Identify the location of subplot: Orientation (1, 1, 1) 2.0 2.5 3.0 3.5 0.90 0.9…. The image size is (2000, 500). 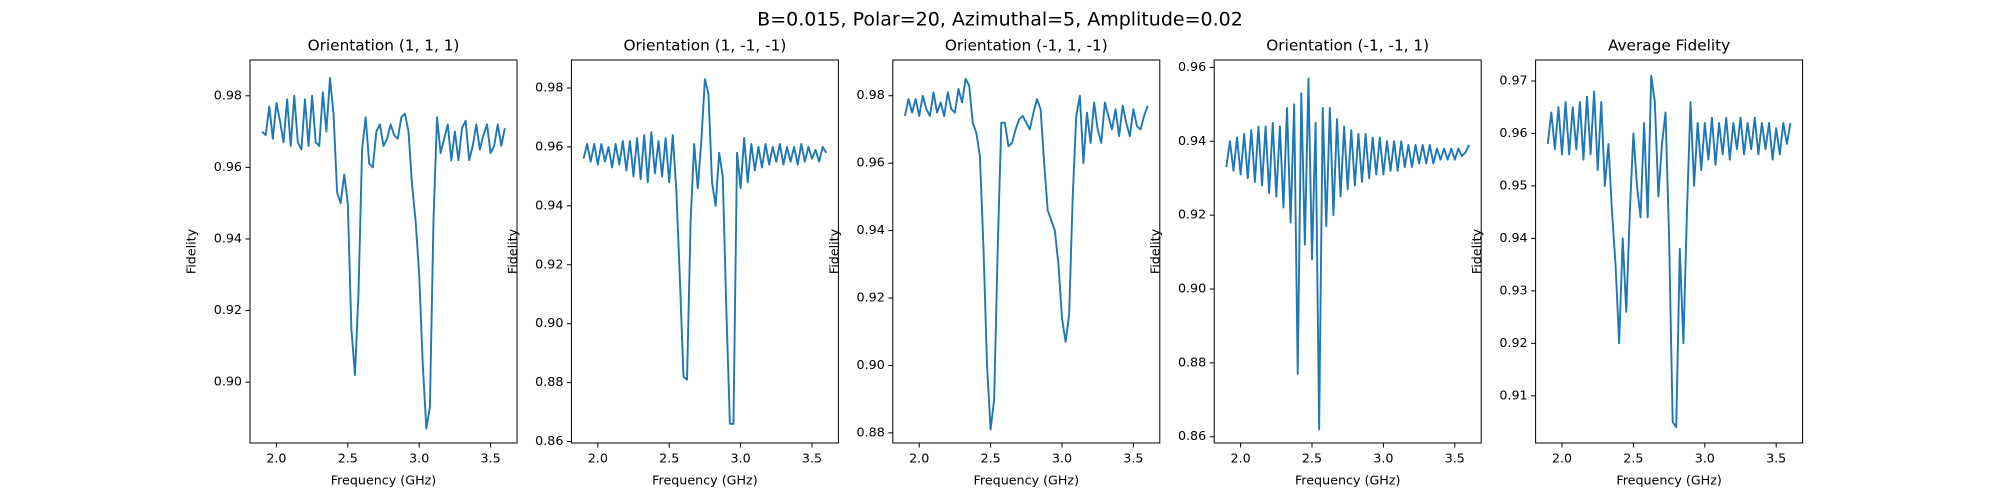
(342, 262).